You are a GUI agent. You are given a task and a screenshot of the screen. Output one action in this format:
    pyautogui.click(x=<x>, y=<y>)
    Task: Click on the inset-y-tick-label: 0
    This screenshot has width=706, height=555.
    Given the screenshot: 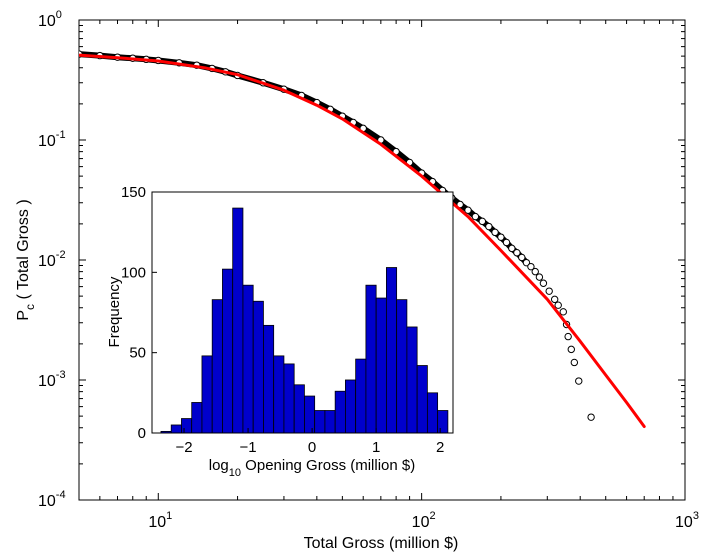 What is the action you would take?
    pyautogui.click(x=142, y=433)
    